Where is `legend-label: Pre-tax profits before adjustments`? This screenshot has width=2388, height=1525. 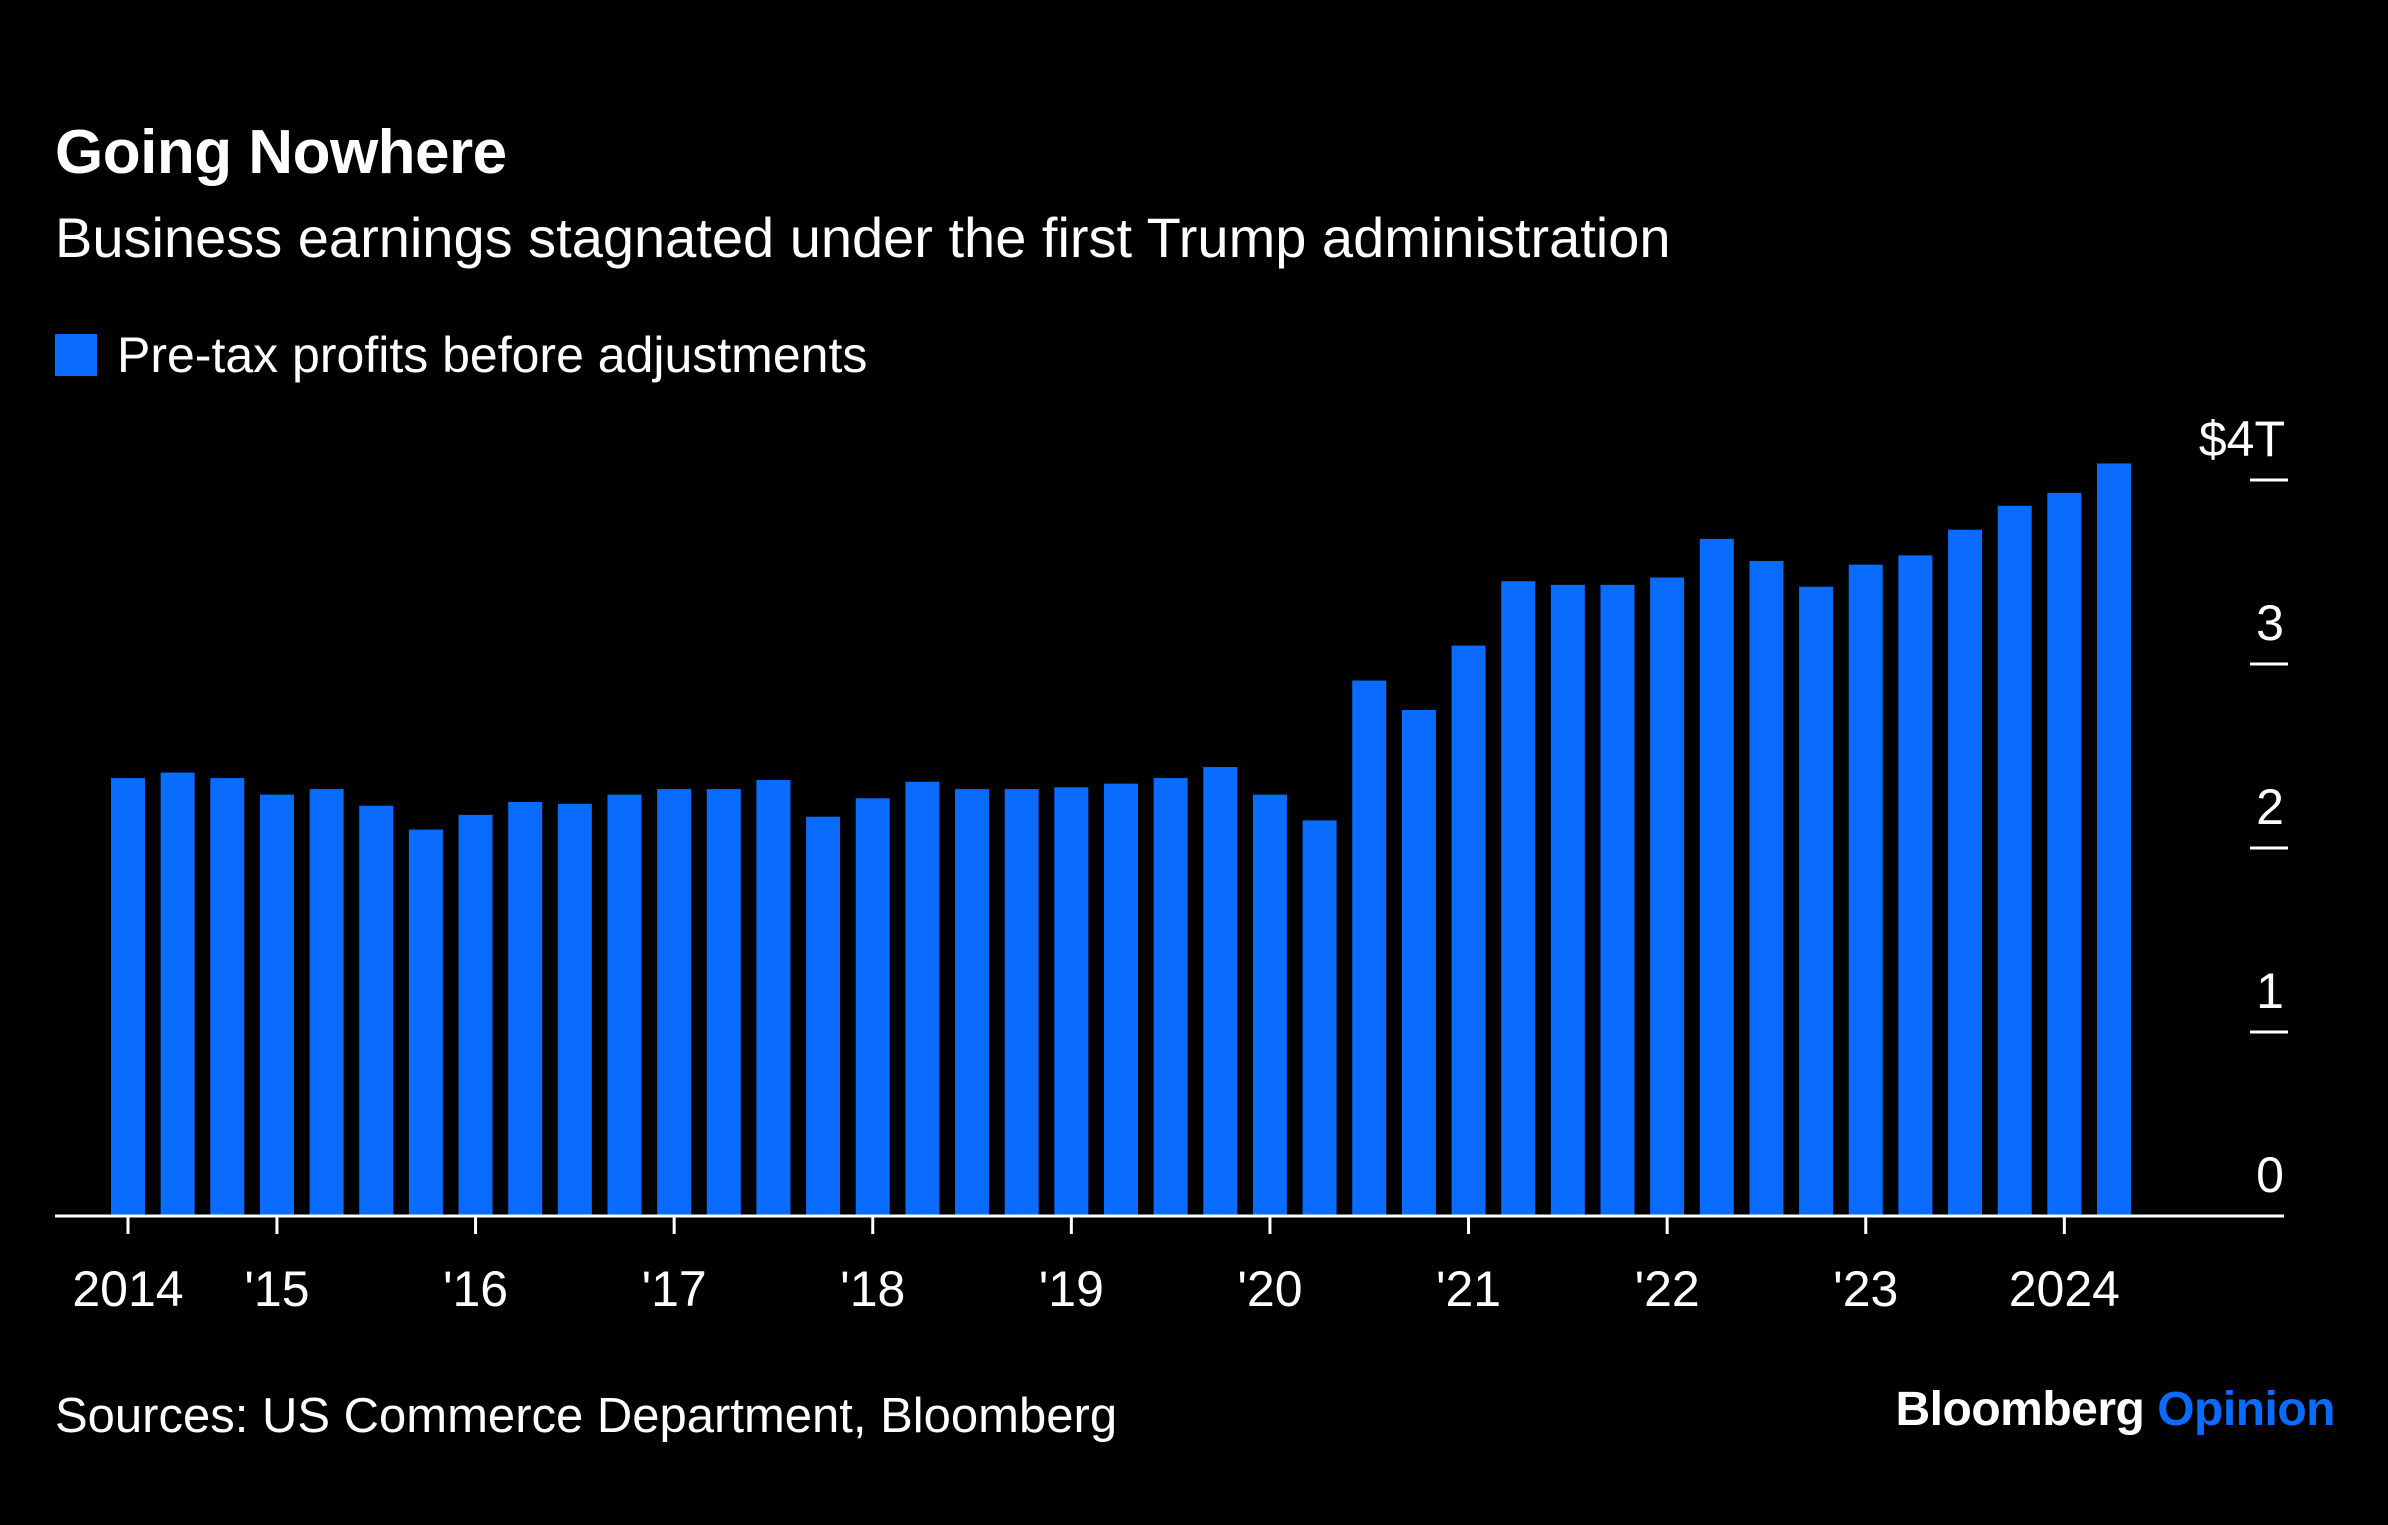
legend-label: Pre-tax profits before adjustments is located at coordinates (492, 355).